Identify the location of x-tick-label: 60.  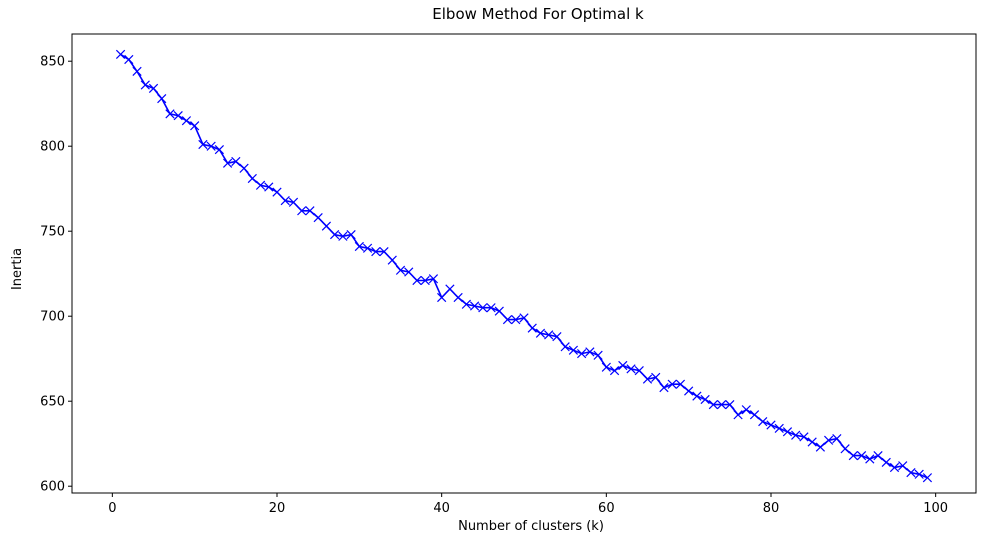
(606, 508).